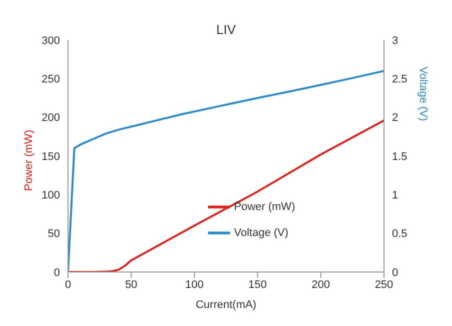 The height and width of the screenshot is (326, 452). What do you see at coordinates (57, 272) in the screenshot?
I see `y-tick-label: 0` at bounding box center [57, 272].